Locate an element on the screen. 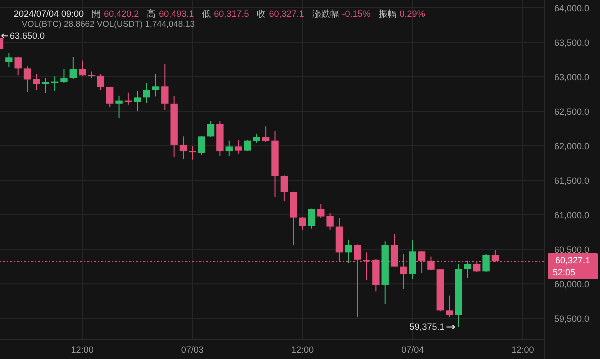  y-tick-label: 62,500.0 is located at coordinates (572, 111).